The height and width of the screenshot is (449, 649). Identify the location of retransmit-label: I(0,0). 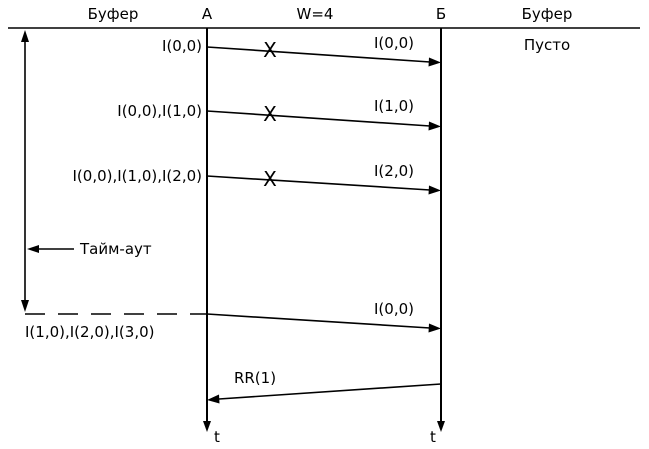
(394, 309).